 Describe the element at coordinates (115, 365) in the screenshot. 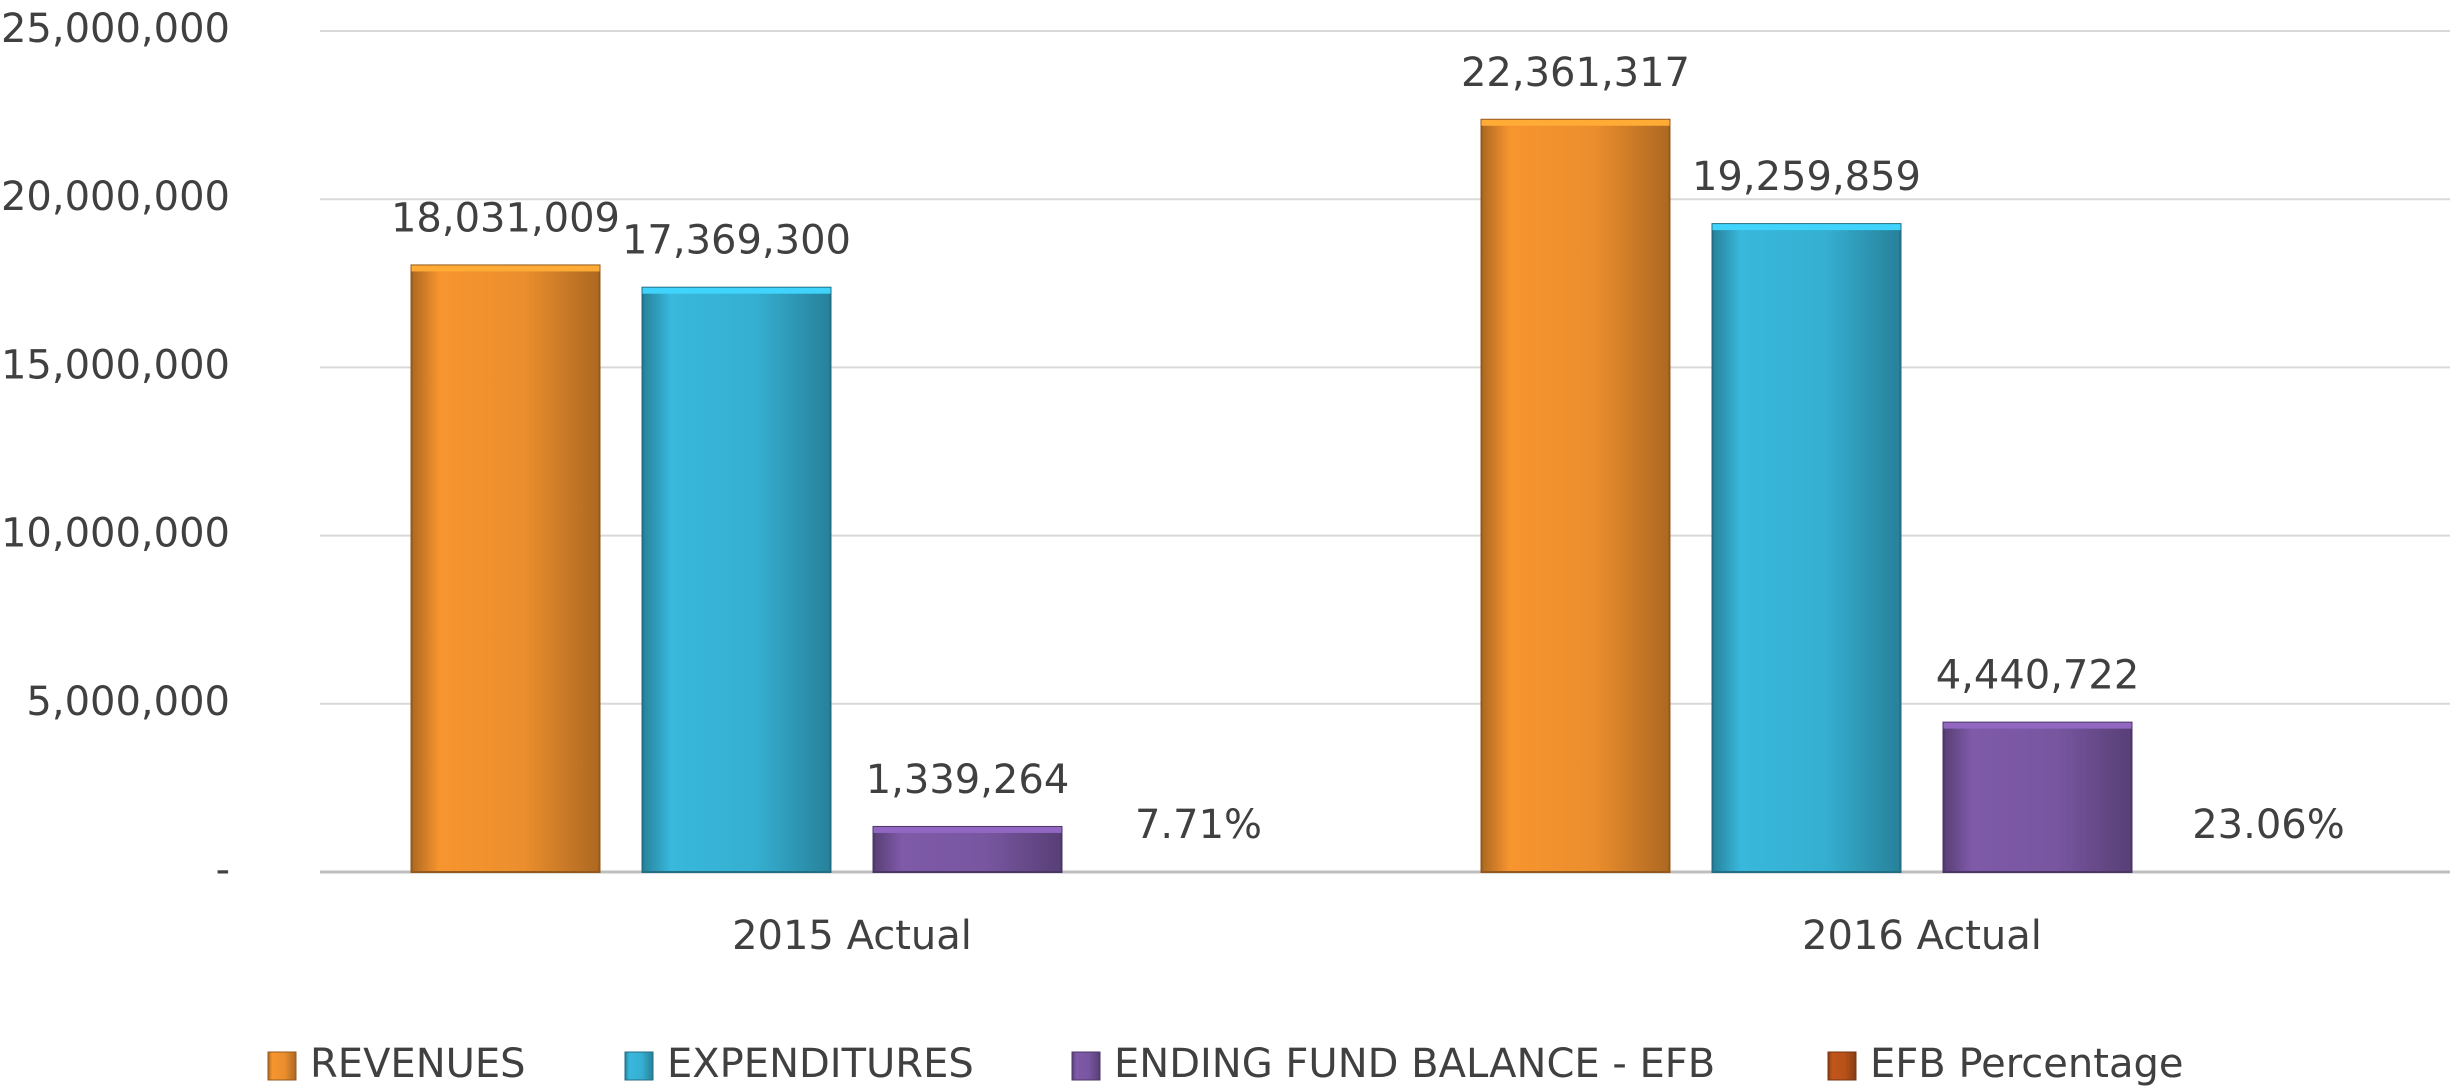

I see `y-tick-label: 15,000,000` at that location.